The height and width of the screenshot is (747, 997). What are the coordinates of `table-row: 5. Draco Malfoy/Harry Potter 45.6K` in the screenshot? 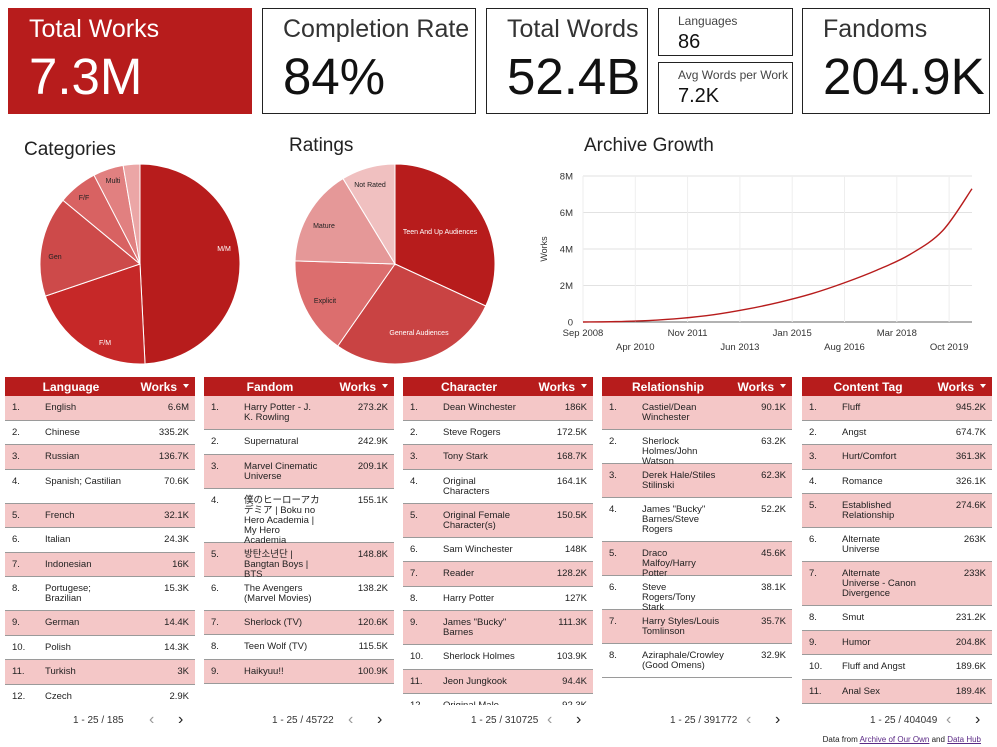 It's located at (697, 560).